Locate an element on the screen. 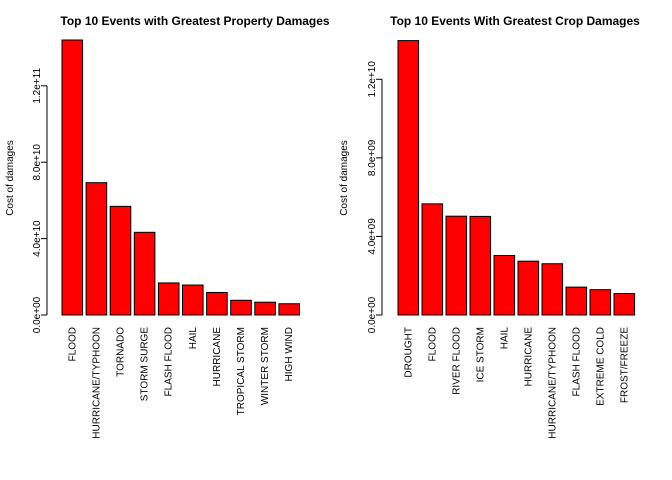 The width and height of the screenshot is (672, 480). category-label: TORNADO is located at coordinates (121, 352).